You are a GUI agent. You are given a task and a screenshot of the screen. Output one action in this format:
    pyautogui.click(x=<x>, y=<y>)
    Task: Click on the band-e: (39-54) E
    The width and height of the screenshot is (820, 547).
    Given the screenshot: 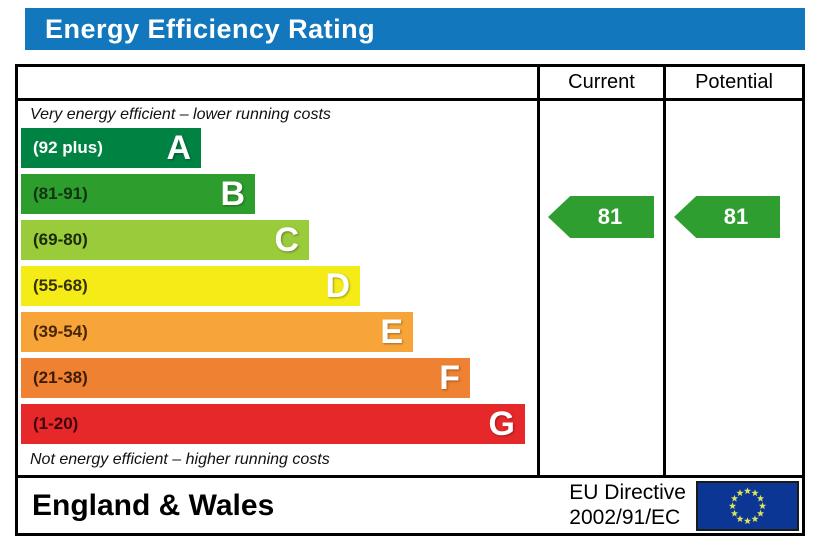 What is the action you would take?
    pyautogui.click(x=217, y=332)
    